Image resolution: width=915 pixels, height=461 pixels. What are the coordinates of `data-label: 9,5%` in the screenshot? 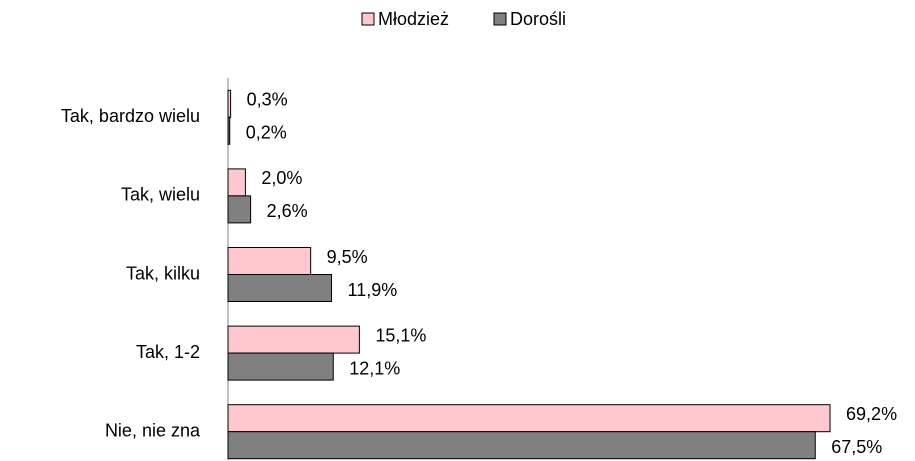 It's located at (347, 257).